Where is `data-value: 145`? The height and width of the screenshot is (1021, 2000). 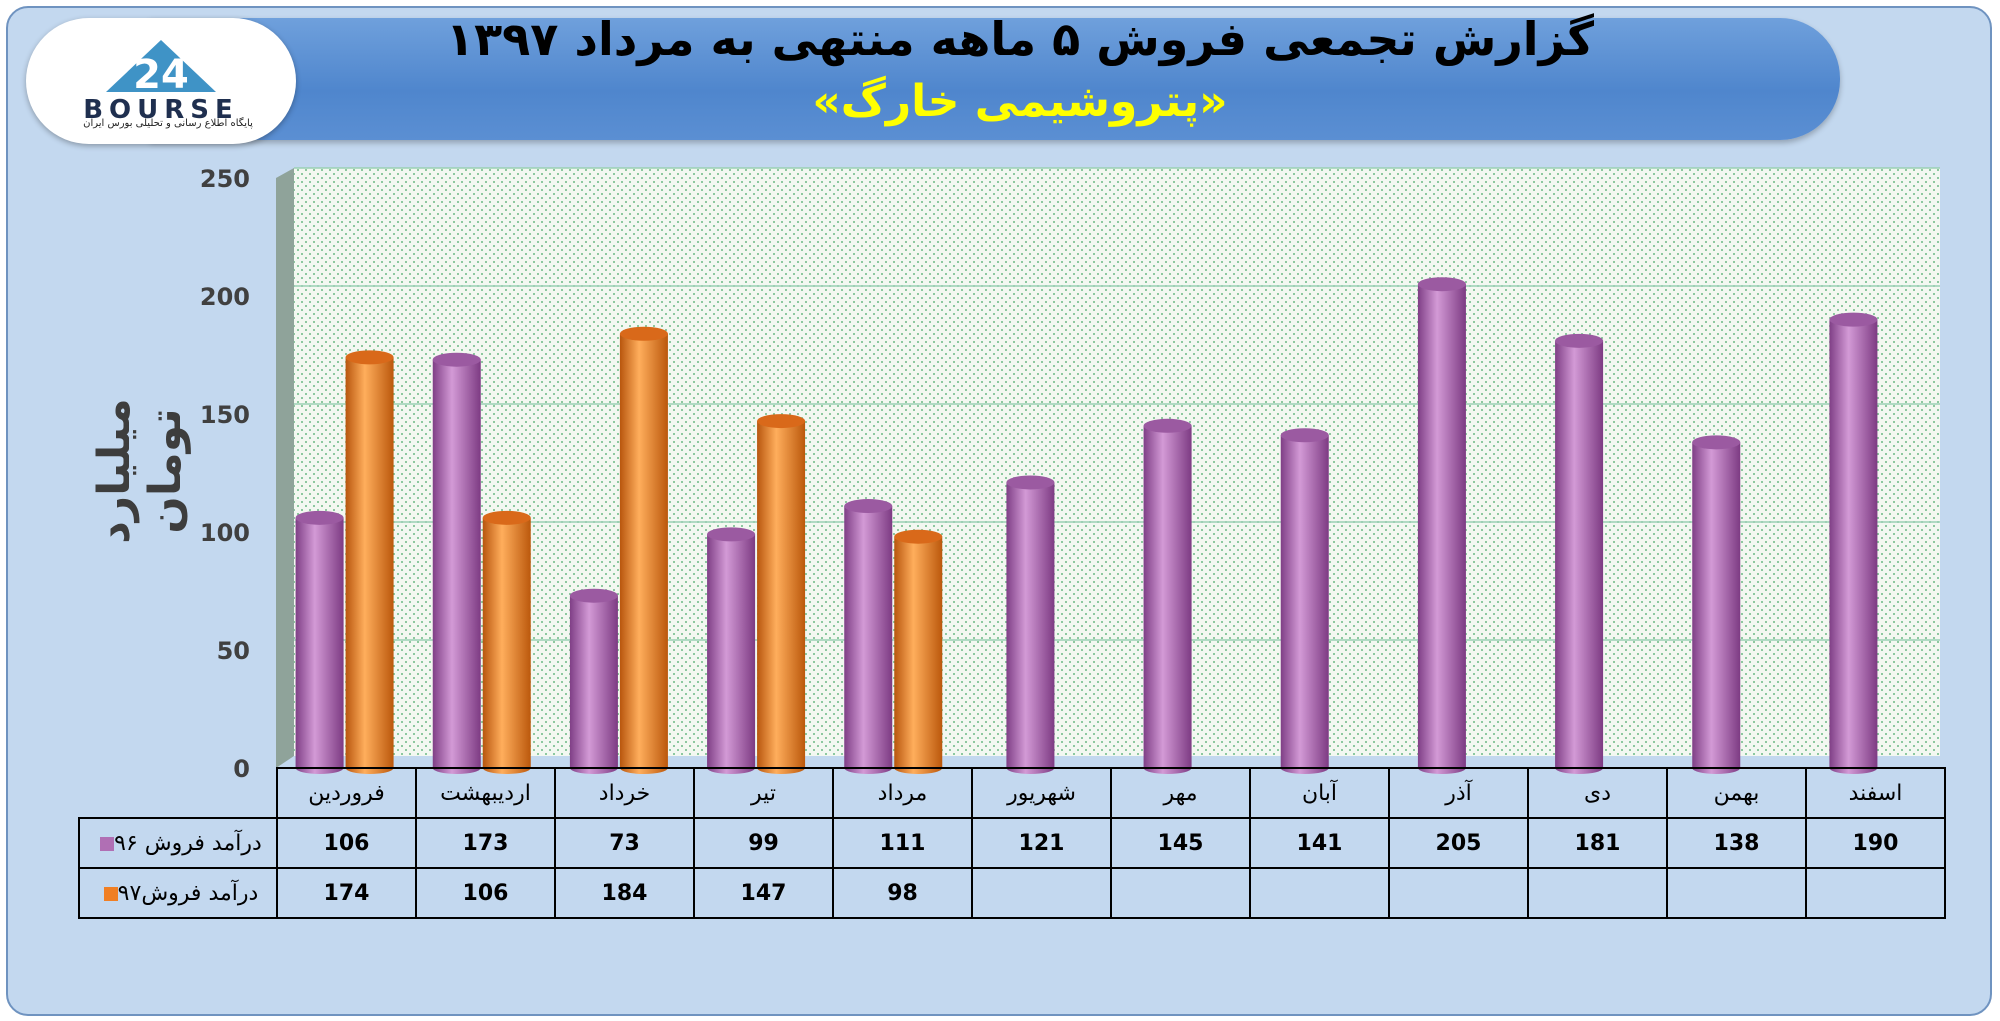
data-value: 145 is located at coordinates (1180, 843).